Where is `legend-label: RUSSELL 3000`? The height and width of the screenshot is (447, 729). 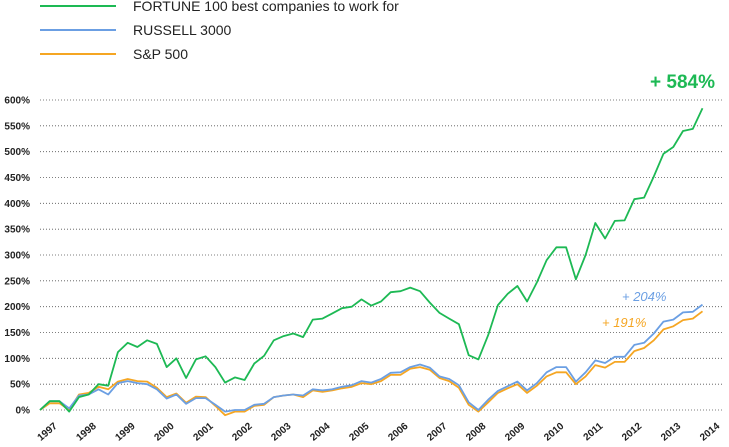
legend-label: RUSSELL 3000 is located at coordinates (182, 30).